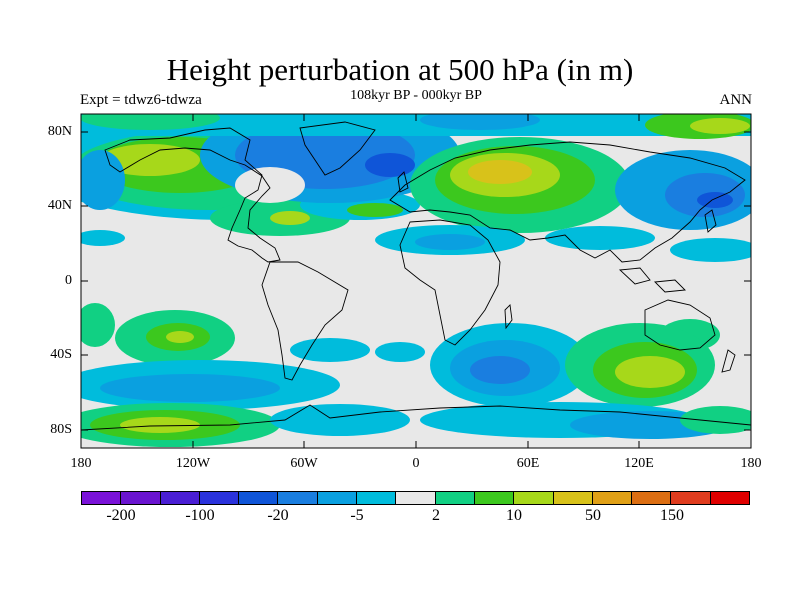 Image resolution: width=800 pixels, height=600 pixels. What do you see at coordinates (141, 100) in the screenshot?
I see `experiment-label: Expt = tdwz6-tdwza` at bounding box center [141, 100].